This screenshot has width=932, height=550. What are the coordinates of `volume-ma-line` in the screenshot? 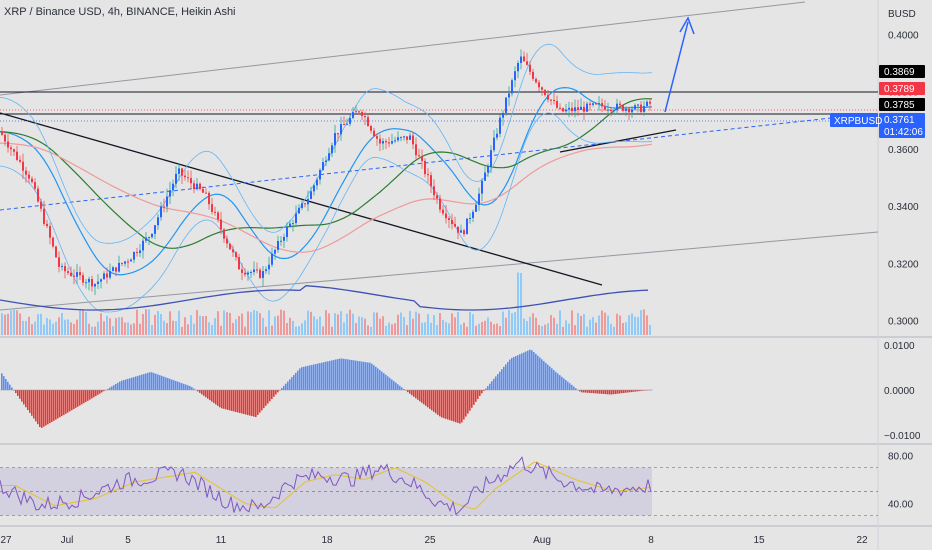 It's located at (324, 298).